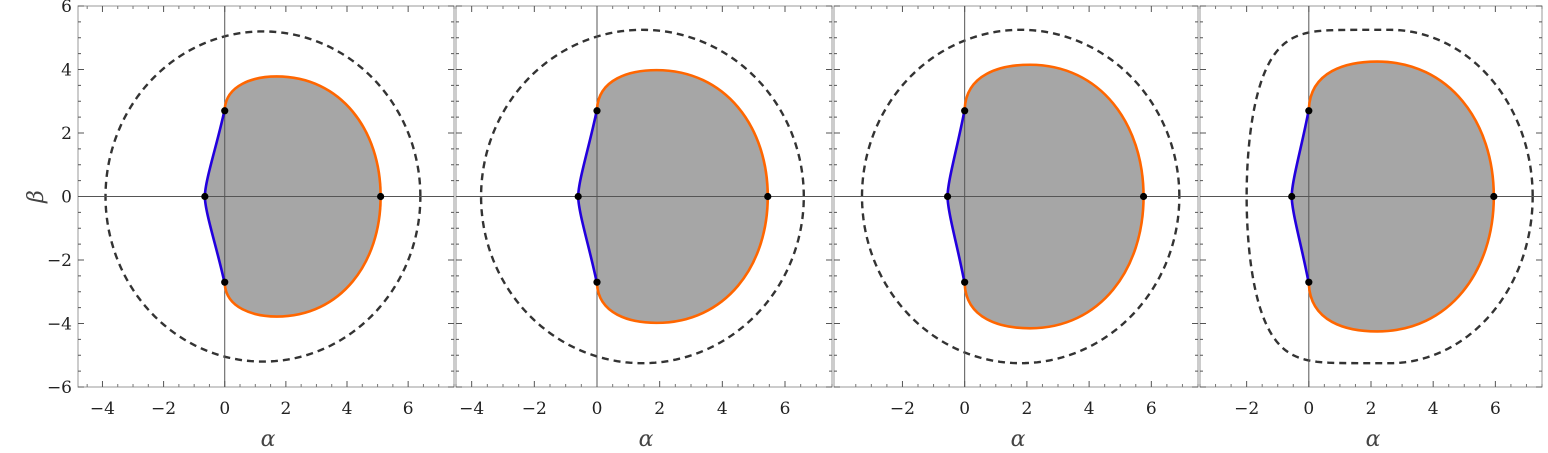 This screenshot has height=453, width=1548. Describe the element at coordinates (59, 261) in the screenshot. I see `y-tick-label: −2` at that location.